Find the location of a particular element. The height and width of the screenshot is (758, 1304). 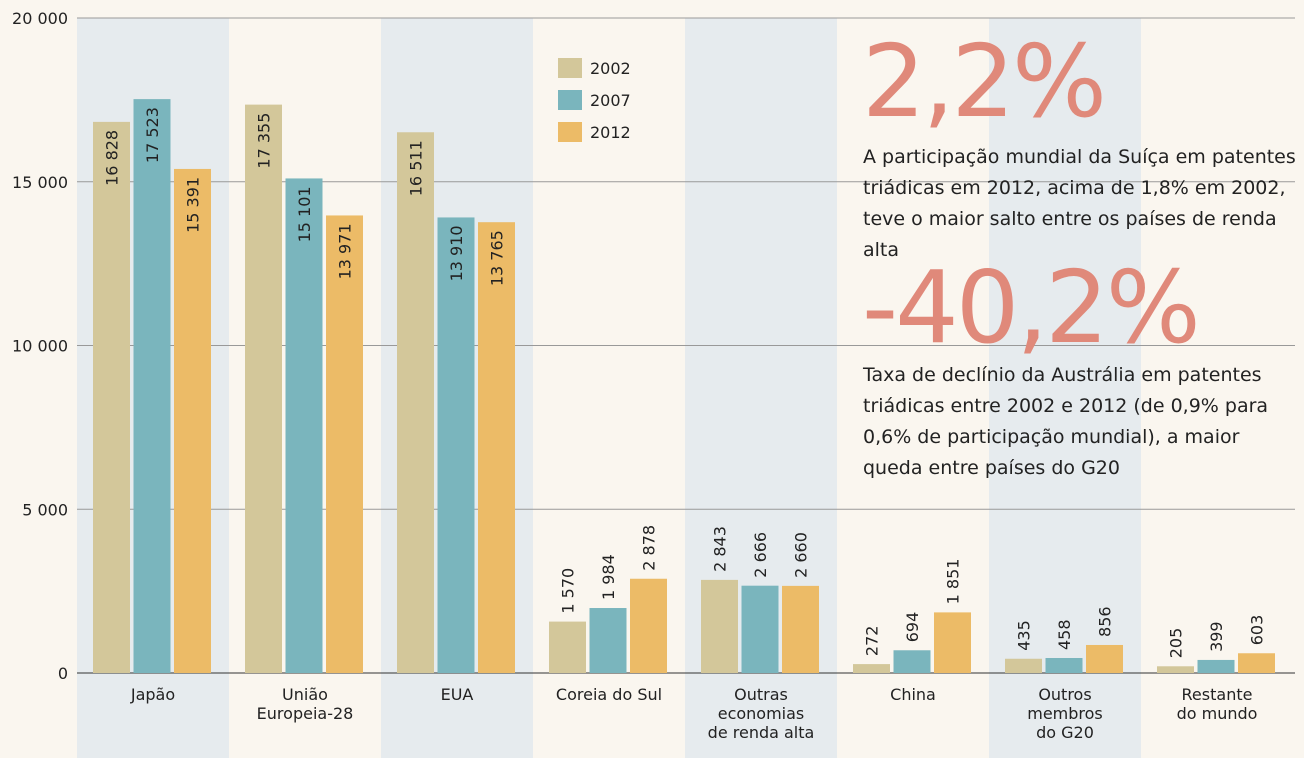

value-label: 272 is located at coordinates (872, 641).